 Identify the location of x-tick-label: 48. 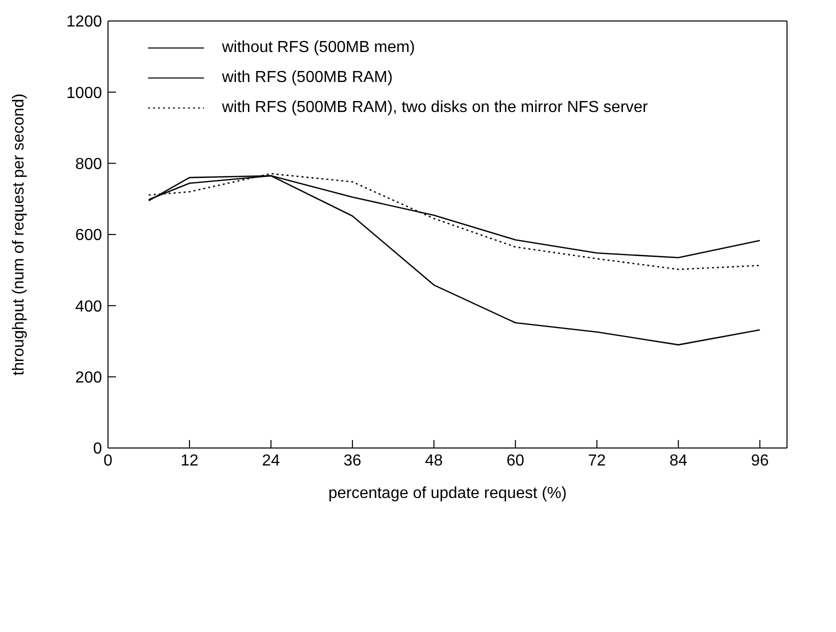
(434, 461).